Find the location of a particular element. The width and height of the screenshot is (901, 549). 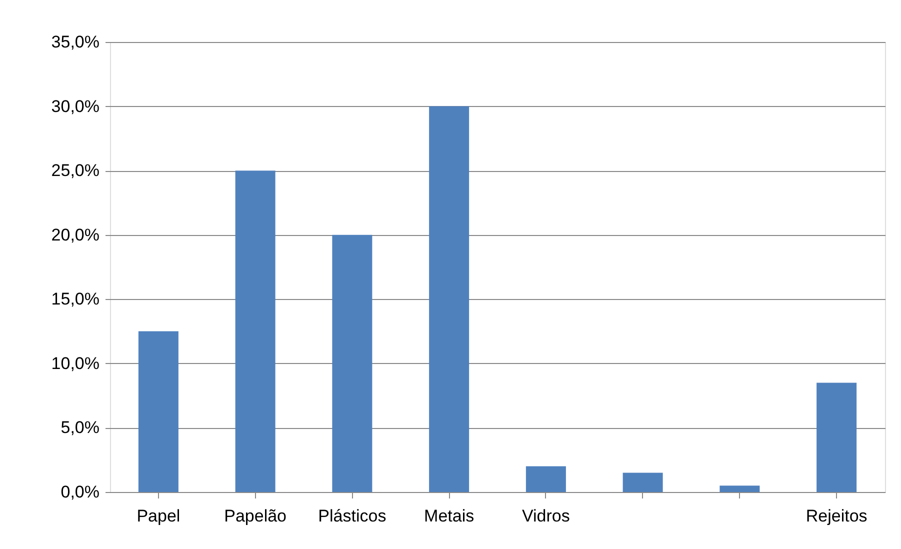

y-tick-label: 15,0% is located at coordinates (75, 299).